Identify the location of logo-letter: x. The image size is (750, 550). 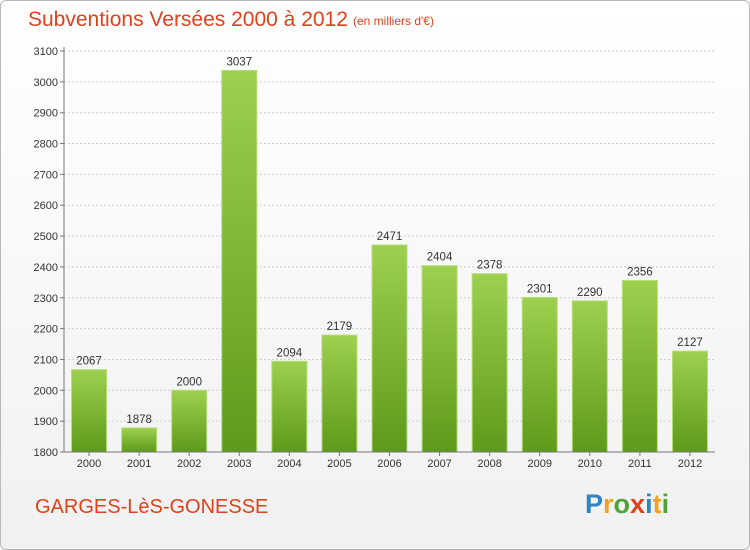
(638, 504).